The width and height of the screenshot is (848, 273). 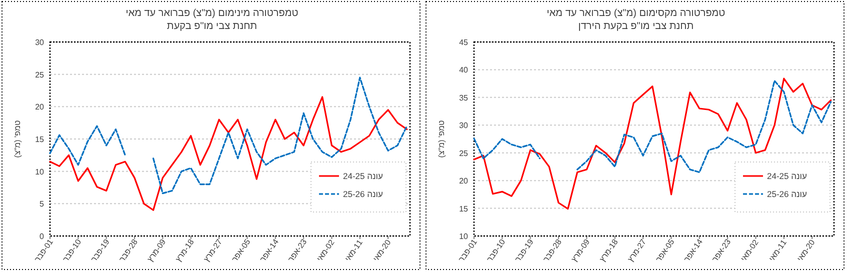 What do you see at coordinates (636, 26) in the screenshot?
I see `chart-subtitle: תחנת צבי מו"פ בקעת הירדן` at bounding box center [636, 26].